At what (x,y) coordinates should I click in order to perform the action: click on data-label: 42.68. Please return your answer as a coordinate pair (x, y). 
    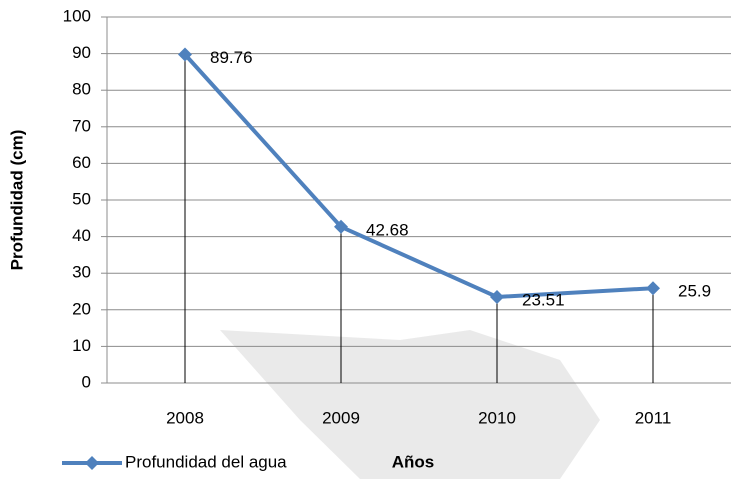
    Looking at the image, I should click on (387, 229).